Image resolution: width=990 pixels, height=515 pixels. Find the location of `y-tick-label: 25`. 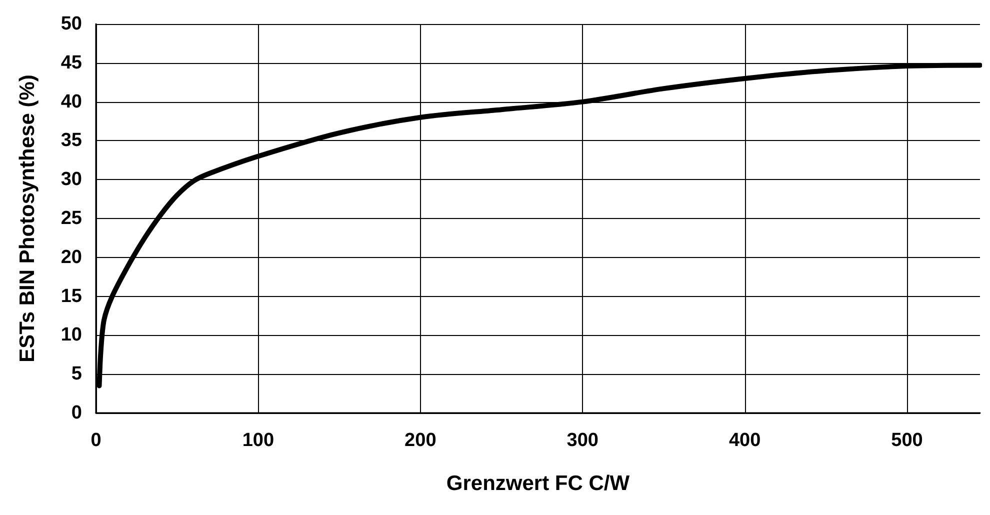

y-tick-label: 25 is located at coordinates (71, 218).